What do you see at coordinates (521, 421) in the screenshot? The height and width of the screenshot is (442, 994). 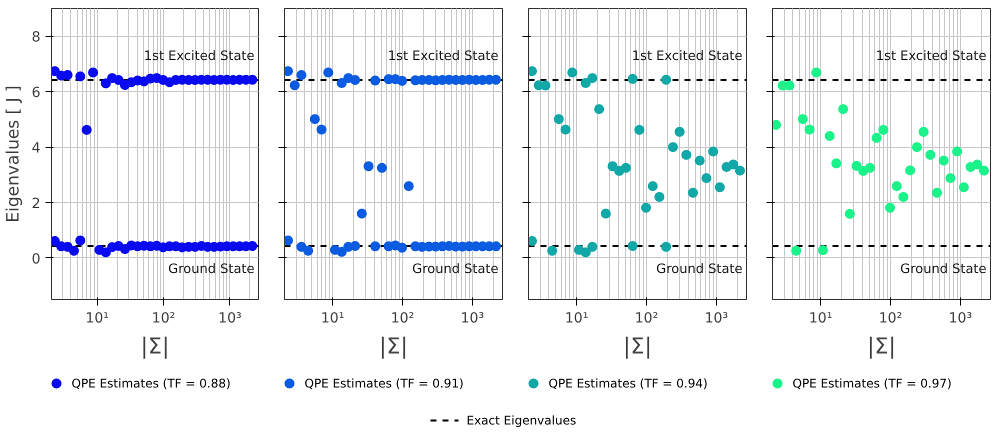 I see `text: Exact Eigenvalues` at bounding box center [521, 421].